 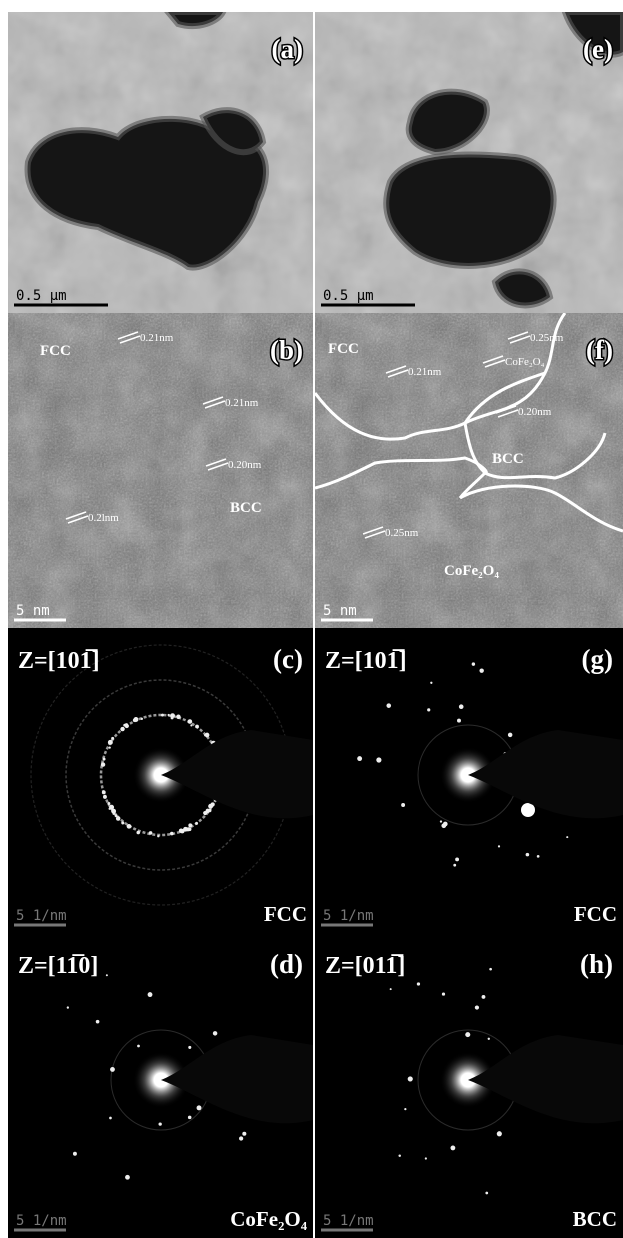 What do you see at coordinates (599, 350) in the screenshot?
I see `panel-label: (f)` at bounding box center [599, 350].